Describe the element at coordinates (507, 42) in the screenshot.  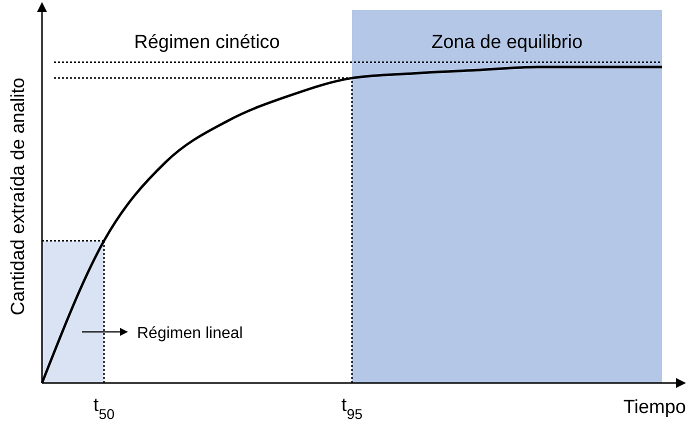
I see `text: Zona de equilibrio` at that location.